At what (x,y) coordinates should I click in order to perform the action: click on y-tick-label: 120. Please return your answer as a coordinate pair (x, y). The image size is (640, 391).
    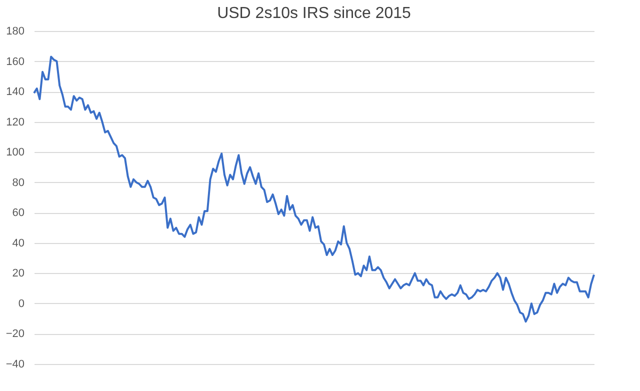
    Looking at the image, I should click on (15, 122).